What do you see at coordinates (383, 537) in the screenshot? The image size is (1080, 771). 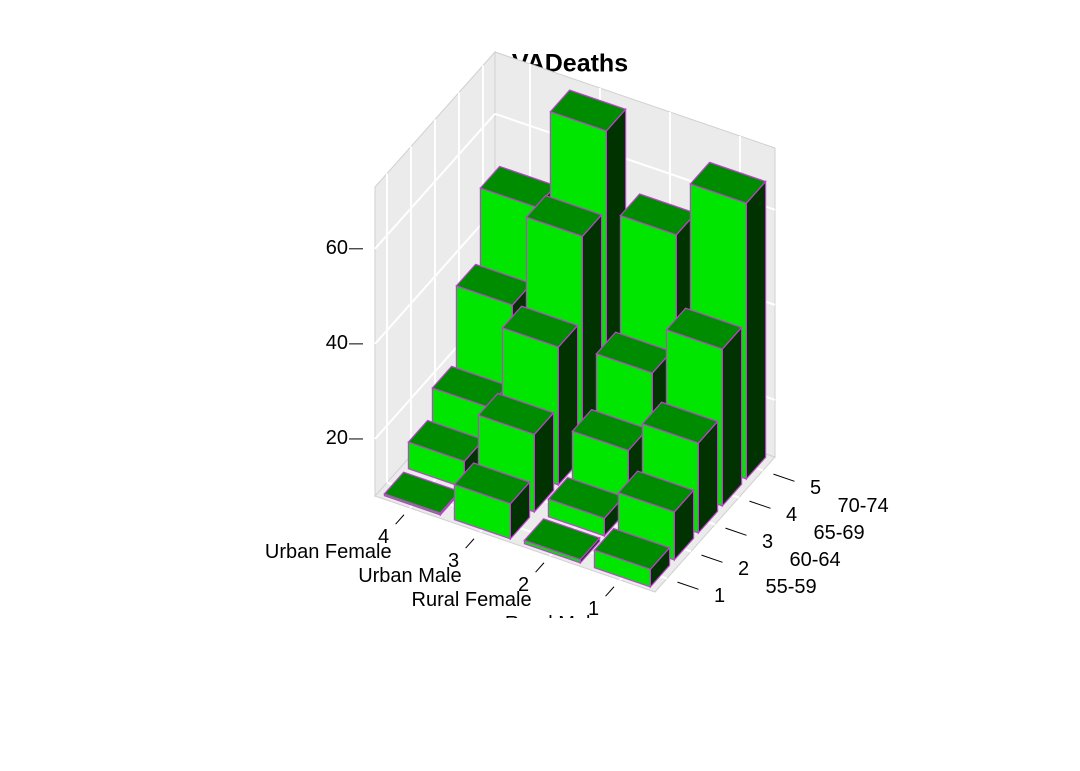 I see `x-tick-label: 4` at bounding box center [383, 537].